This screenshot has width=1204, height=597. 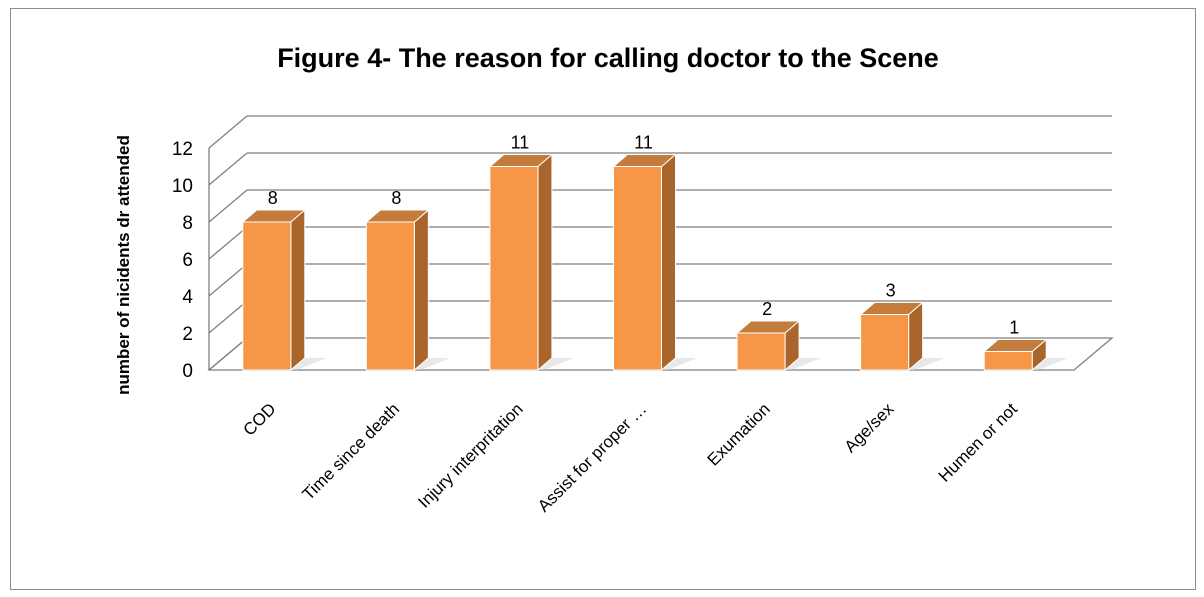 I want to click on y-axis-ticks: 0 2 4 6 8 10 12, so click(x=183, y=260).